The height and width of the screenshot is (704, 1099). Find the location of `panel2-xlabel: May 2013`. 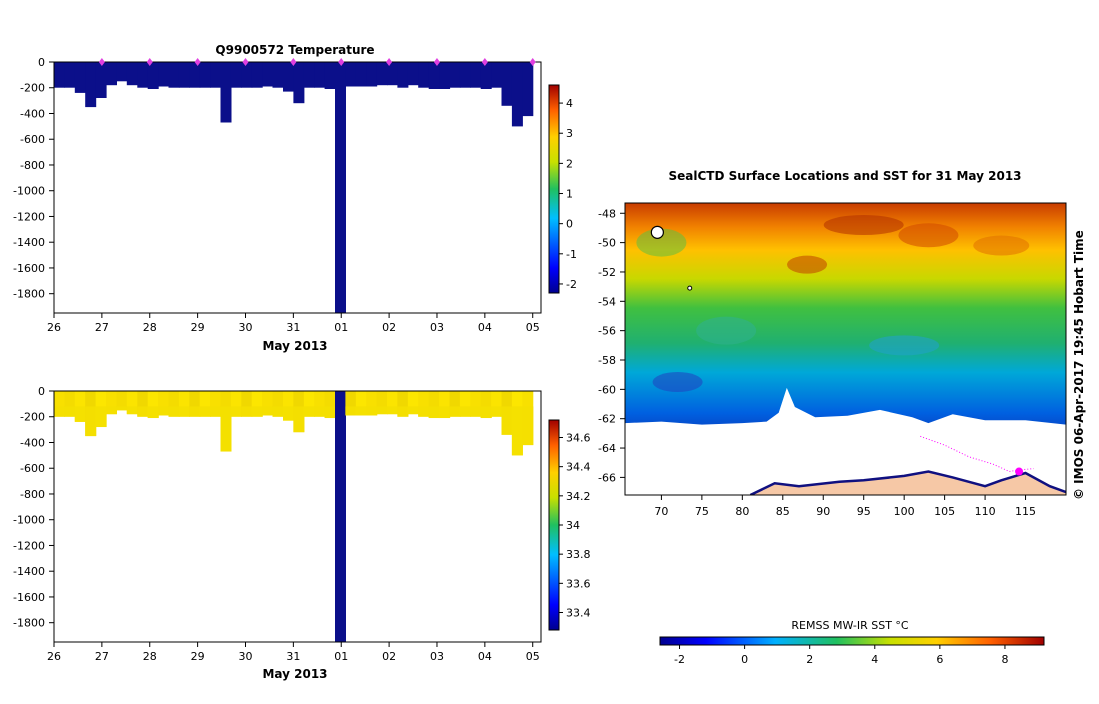

panel2-xlabel: May 2013 is located at coordinates (294, 674).